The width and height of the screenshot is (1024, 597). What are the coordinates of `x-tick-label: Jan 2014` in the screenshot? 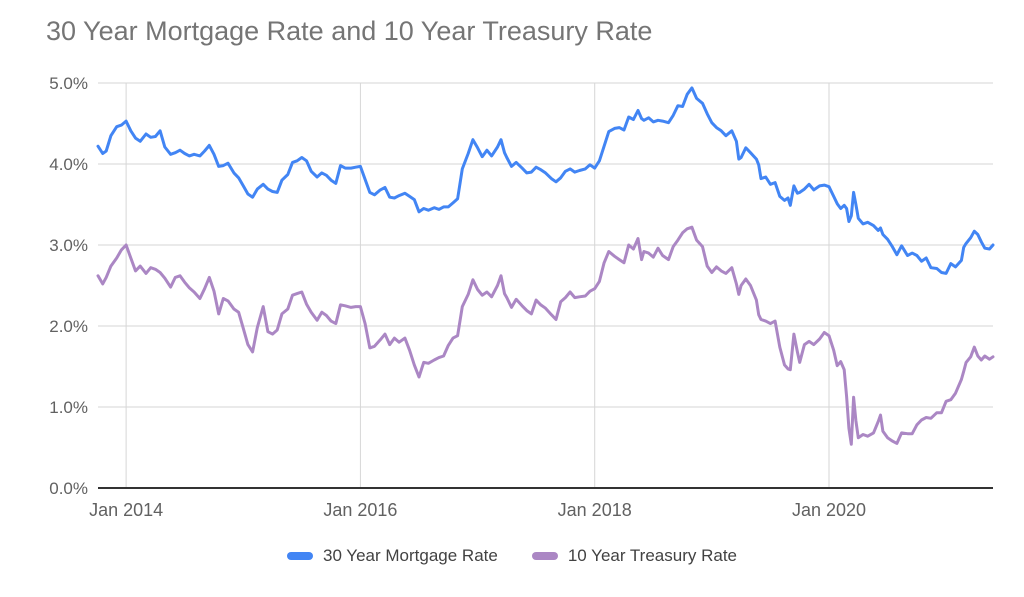 It's located at (126, 510).